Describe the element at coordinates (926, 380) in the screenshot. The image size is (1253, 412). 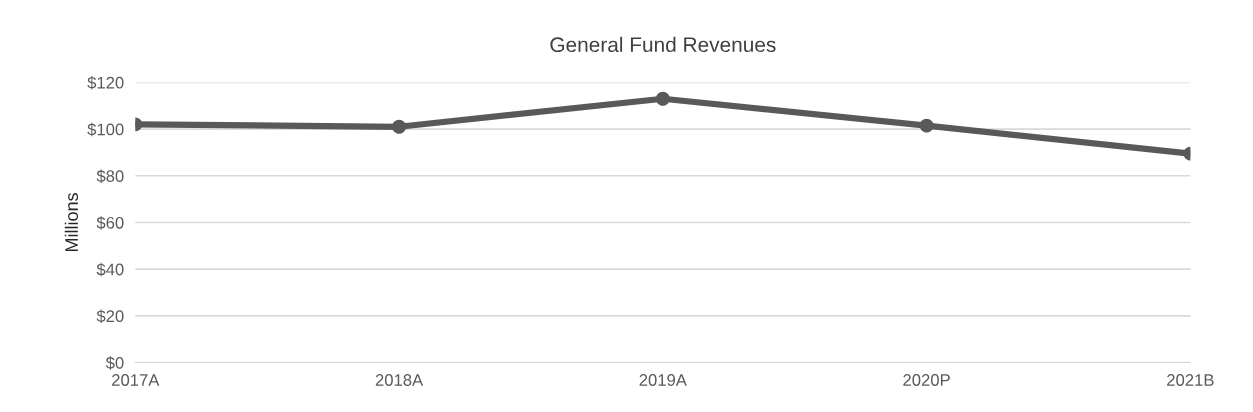
I see `x-tick-label: 2020P` at that location.